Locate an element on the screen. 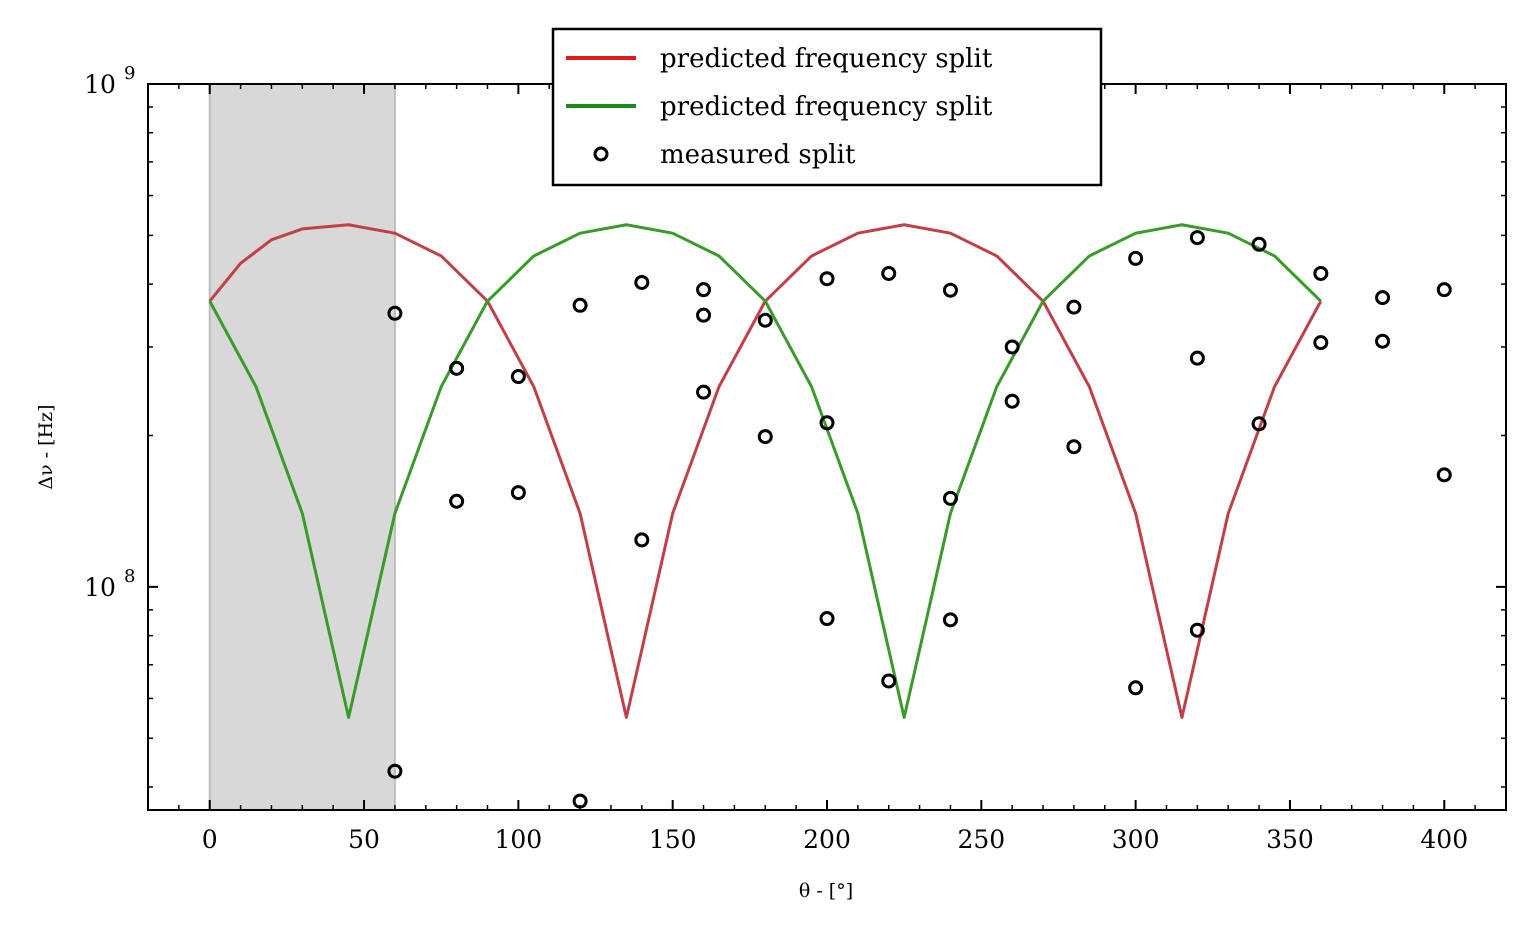 The image size is (1534, 934). x-tick-label: 0 is located at coordinates (210, 839).